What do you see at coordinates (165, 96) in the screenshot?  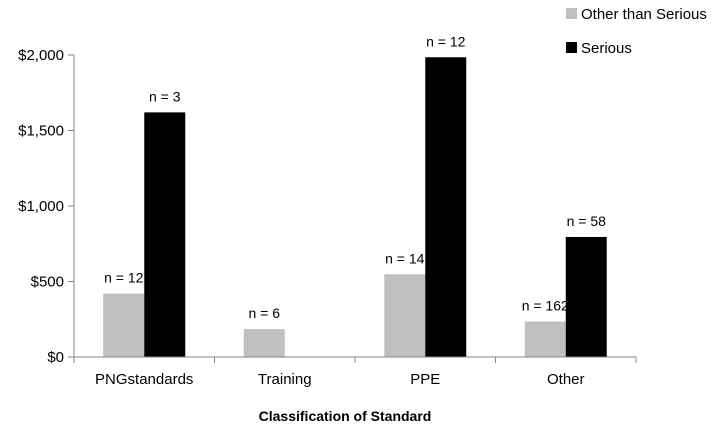 I see `data-label: n = 3` at bounding box center [165, 96].